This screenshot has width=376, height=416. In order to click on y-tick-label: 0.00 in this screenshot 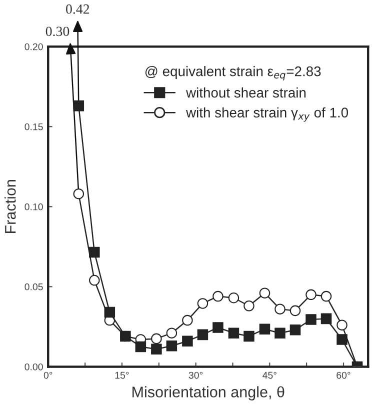, I will do `click(33, 366)`.